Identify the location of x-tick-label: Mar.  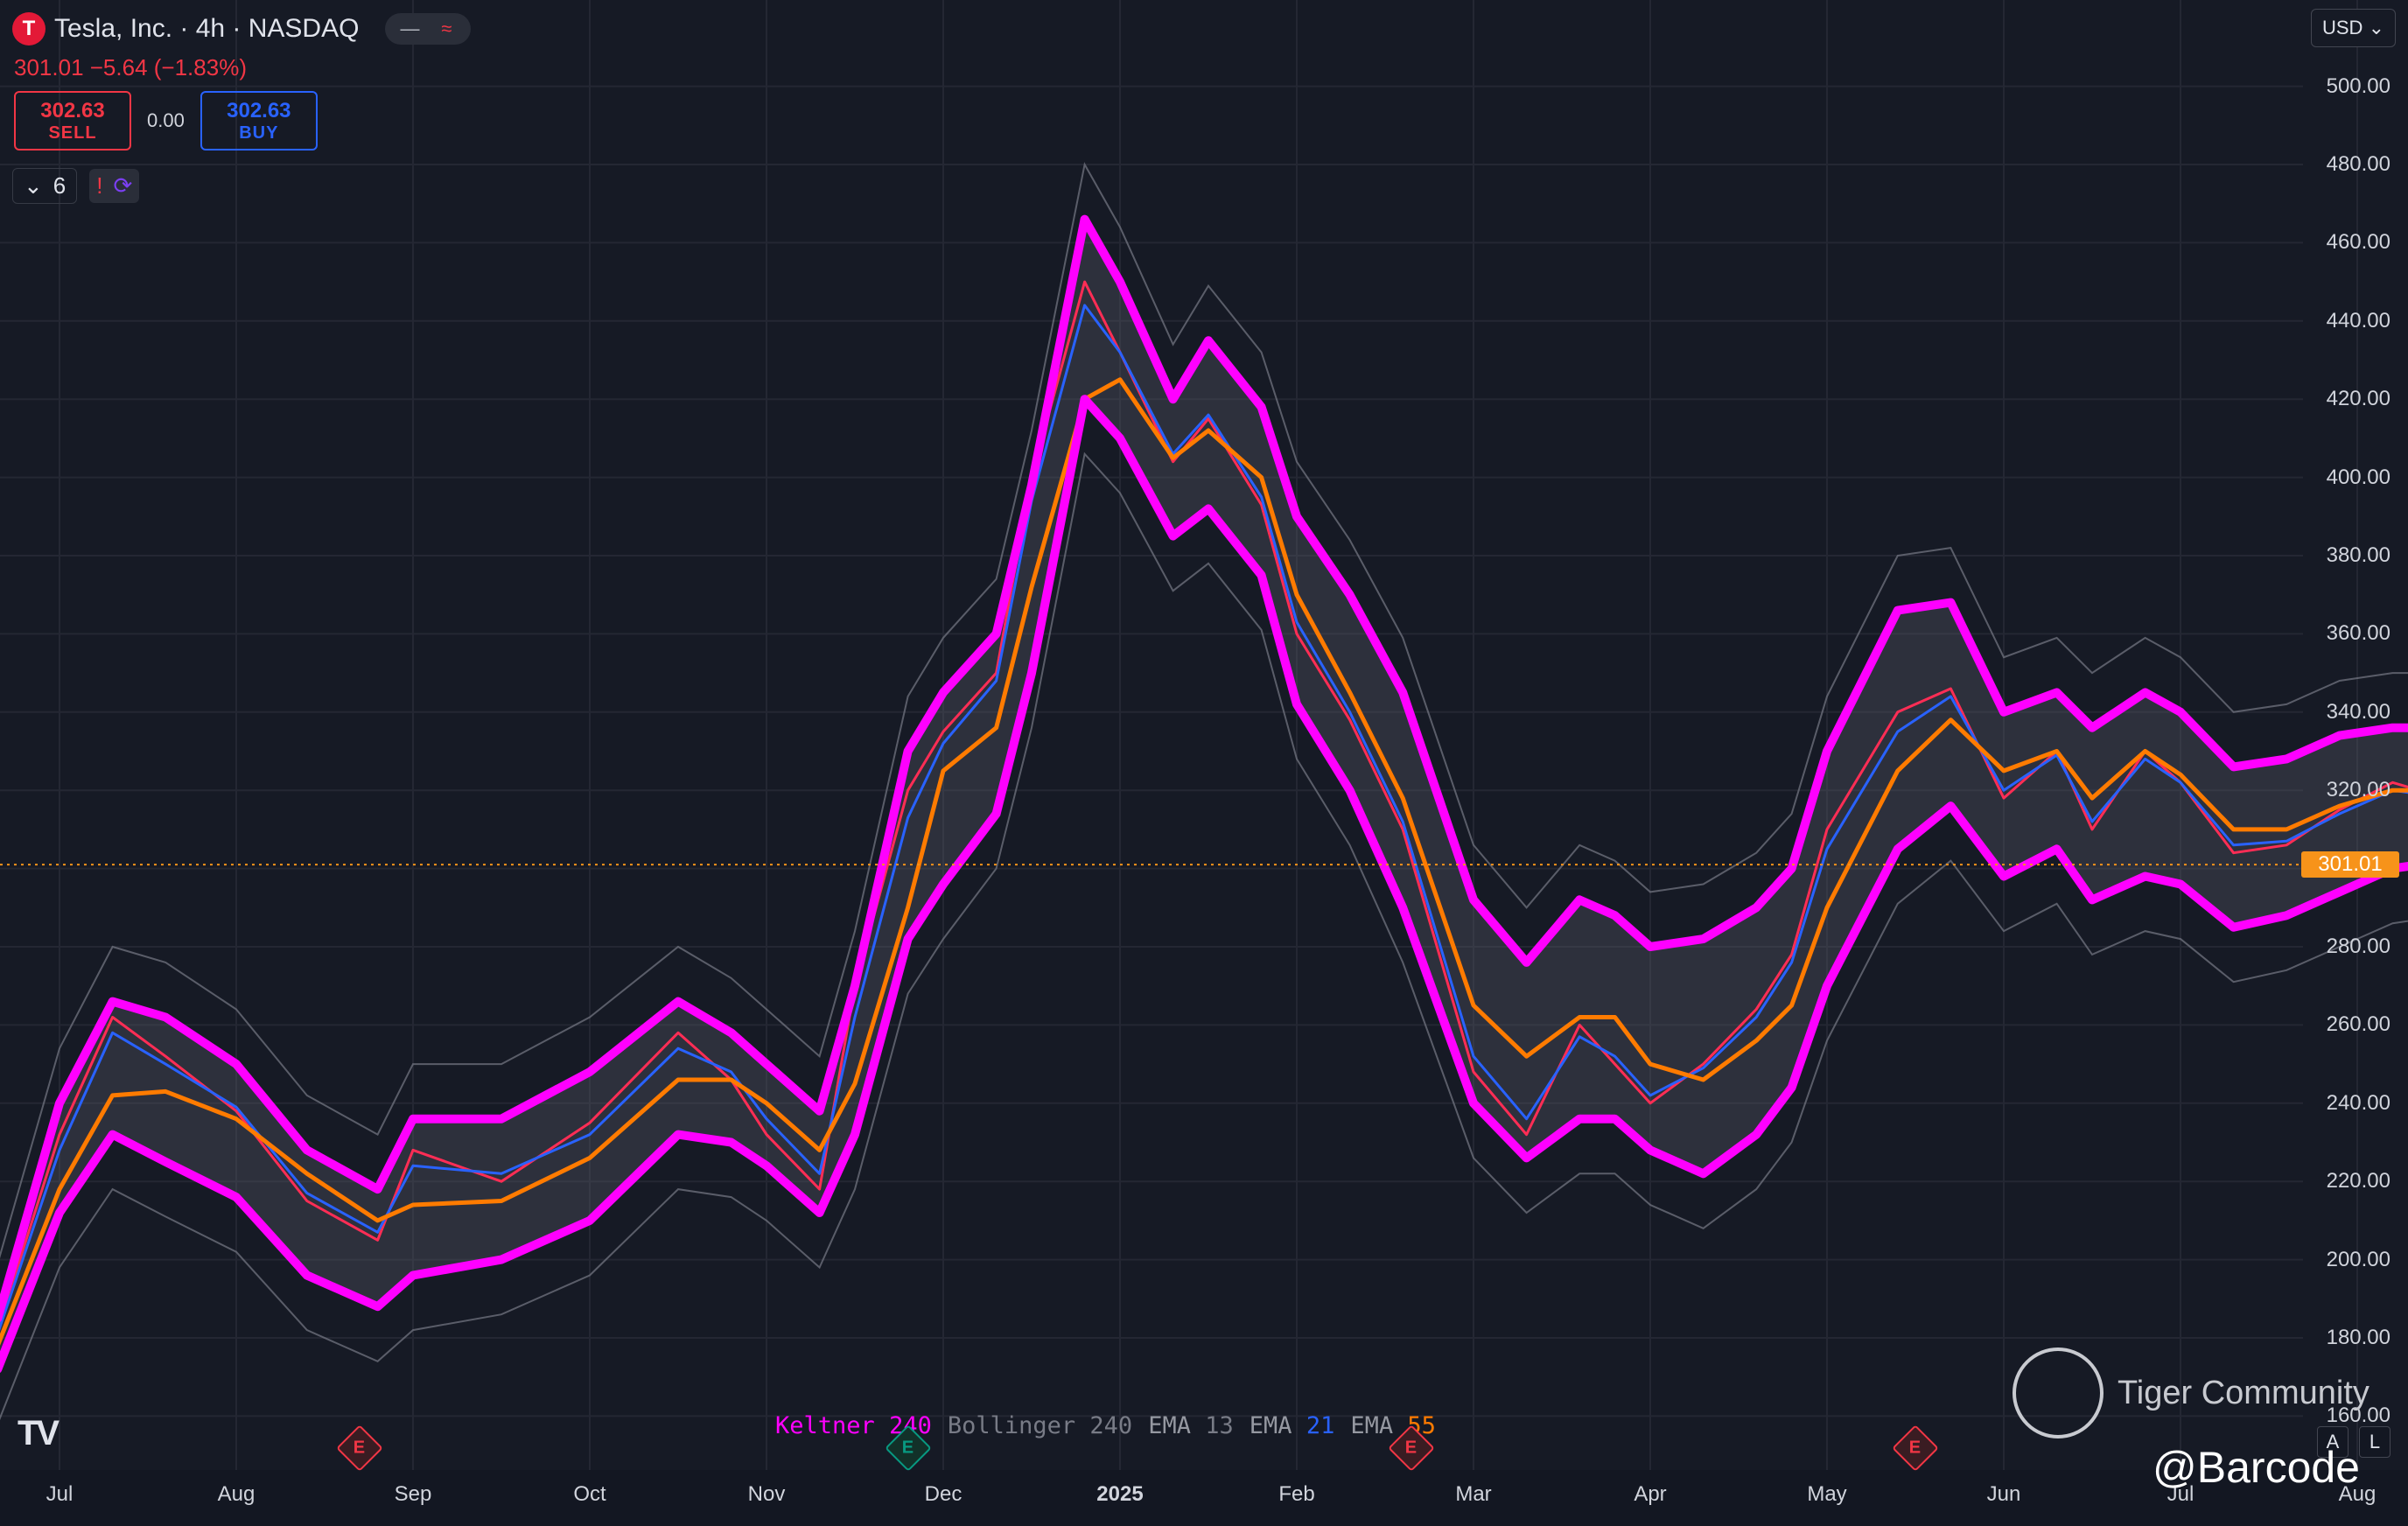
(1473, 1494).